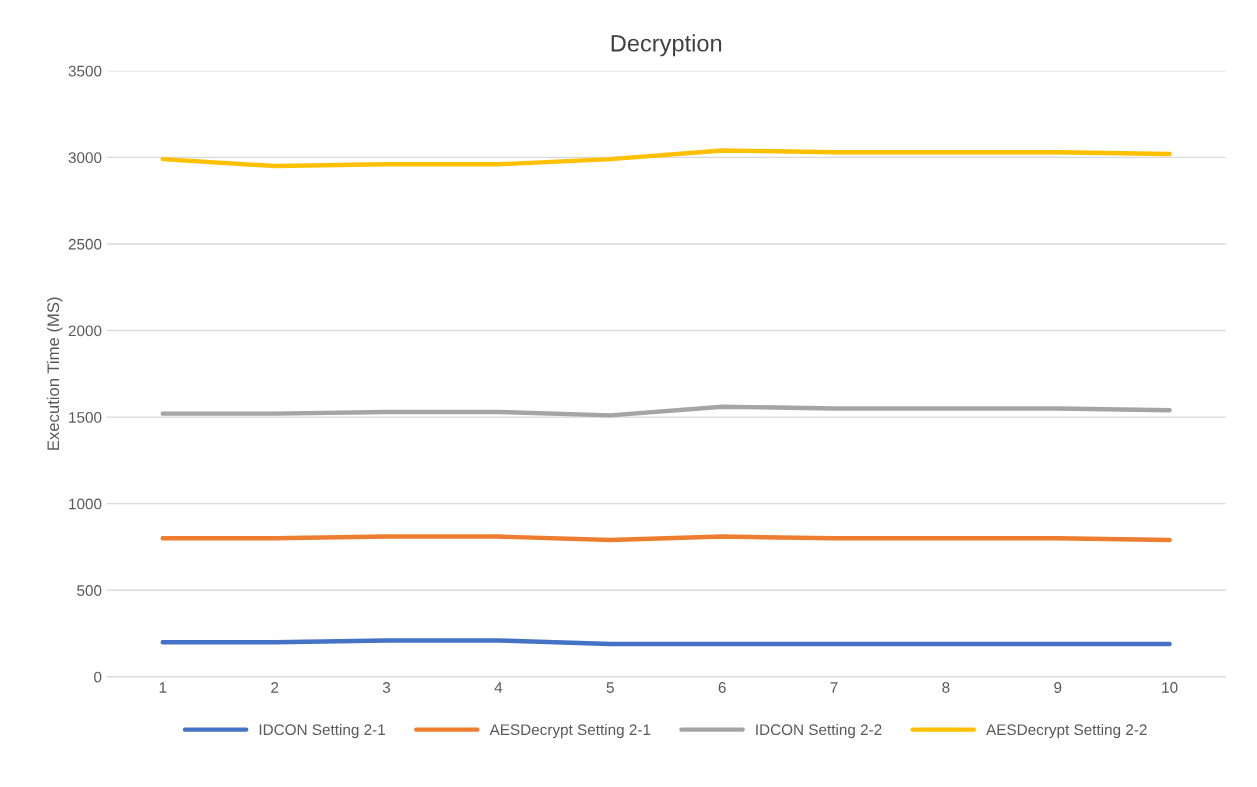 This screenshot has width=1257, height=787. What do you see at coordinates (1066, 731) in the screenshot?
I see `legend-label: AESDecrypt Setting 2-2` at bounding box center [1066, 731].